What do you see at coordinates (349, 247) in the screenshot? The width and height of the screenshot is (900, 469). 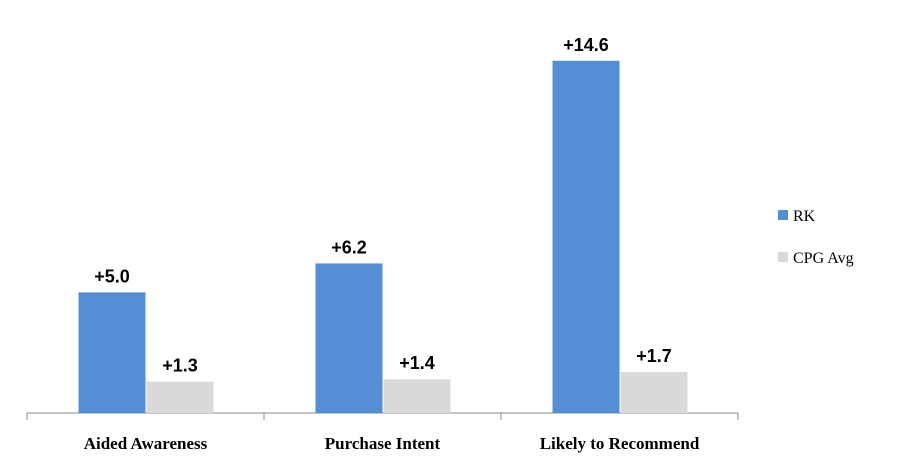 I see `value-label: +6.2` at bounding box center [349, 247].